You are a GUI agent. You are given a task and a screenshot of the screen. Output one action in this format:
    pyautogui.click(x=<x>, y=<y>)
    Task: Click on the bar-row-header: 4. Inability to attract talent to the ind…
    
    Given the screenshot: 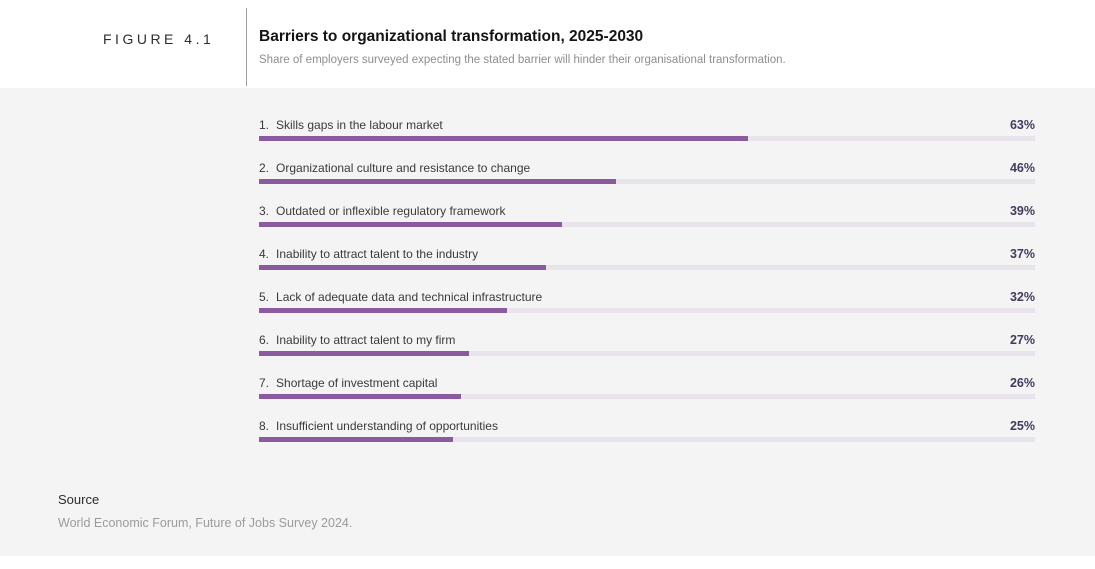 What is the action you would take?
    pyautogui.click(x=647, y=254)
    